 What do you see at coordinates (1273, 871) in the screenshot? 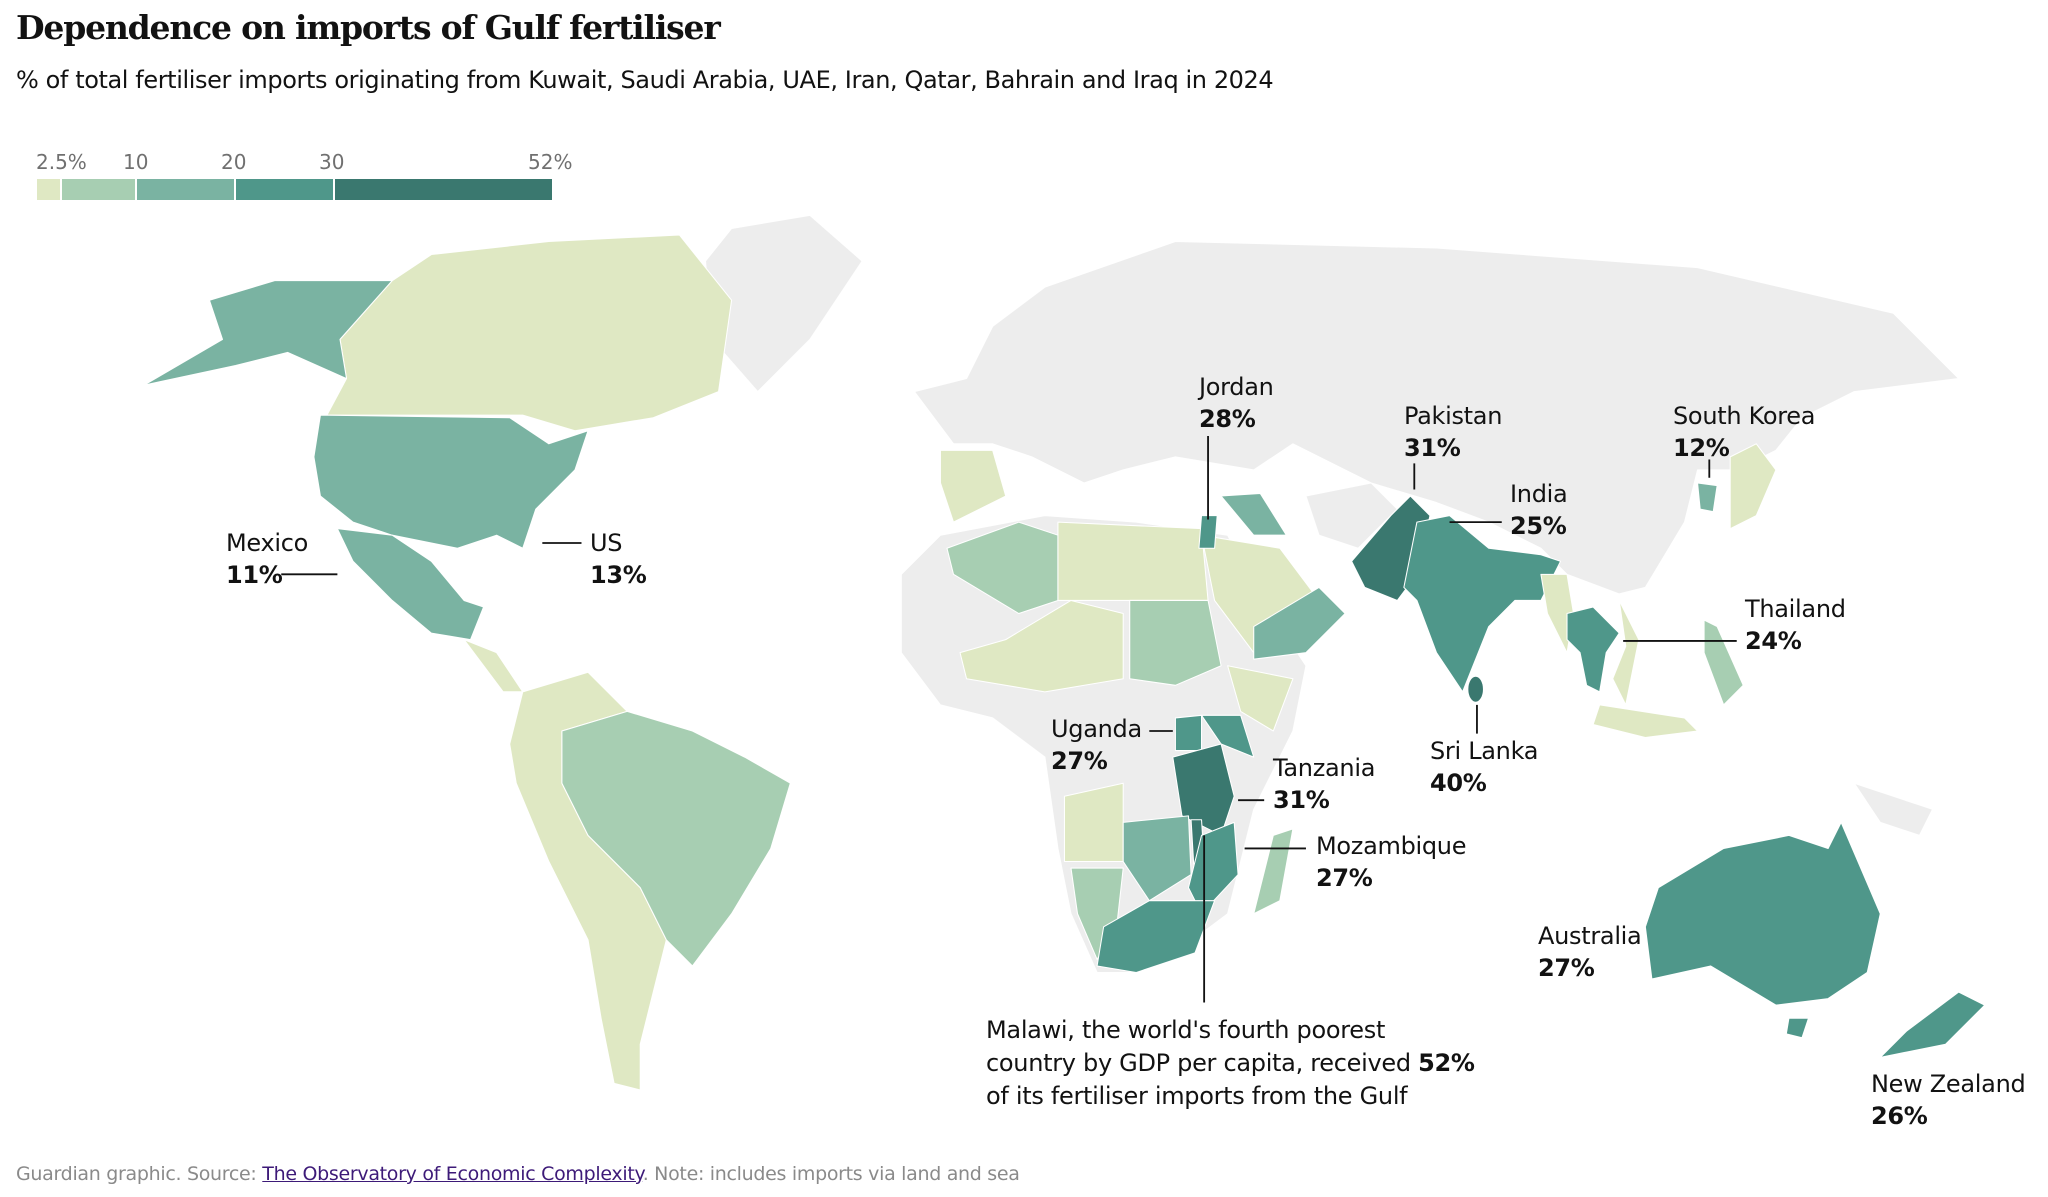
I see `madagascar` at bounding box center [1273, 871].